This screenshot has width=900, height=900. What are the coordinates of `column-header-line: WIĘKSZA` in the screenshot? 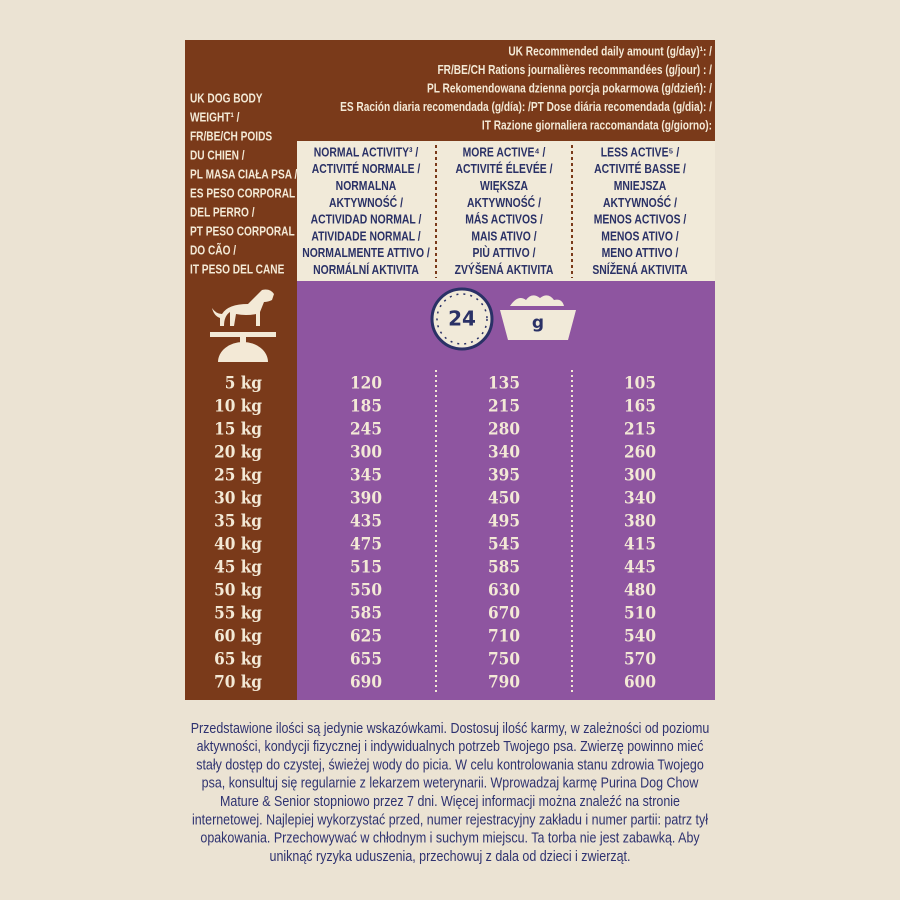 It's located at (504, 186).